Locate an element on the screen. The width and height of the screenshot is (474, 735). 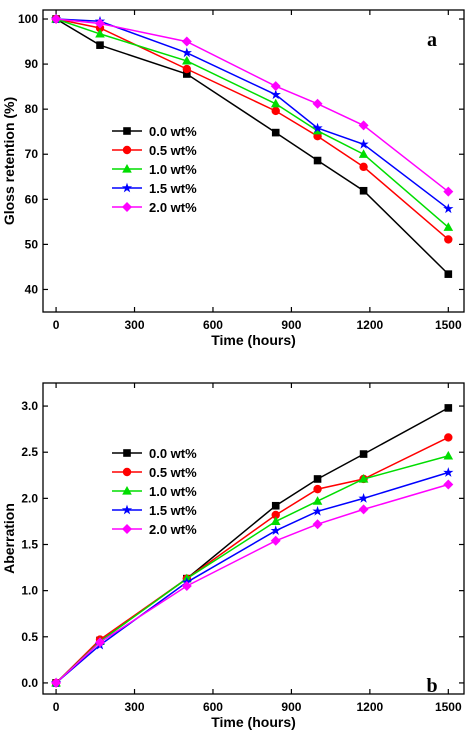
y-tick-label: 2.5 is located at coordinates (29, 452).